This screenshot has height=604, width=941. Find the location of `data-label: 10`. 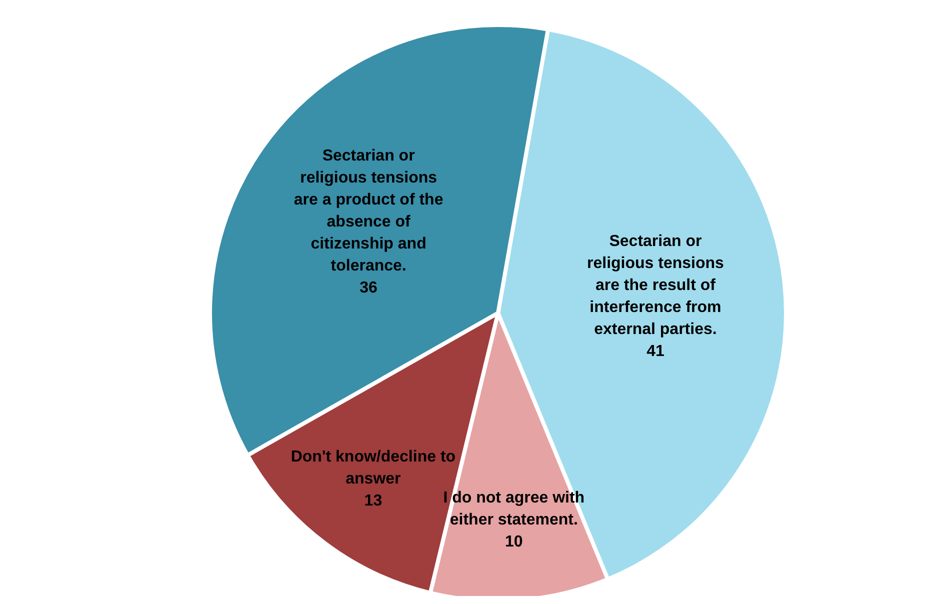

data-label: 10 is located at coordinates (514, 541).